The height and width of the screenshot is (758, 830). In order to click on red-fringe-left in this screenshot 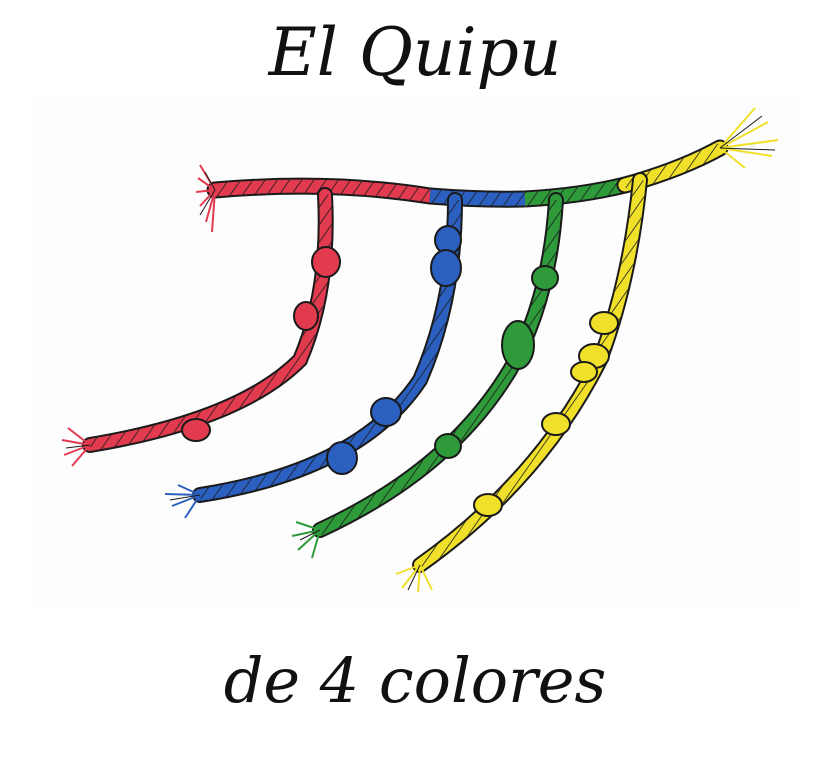, I will do `click(205, 198)`.